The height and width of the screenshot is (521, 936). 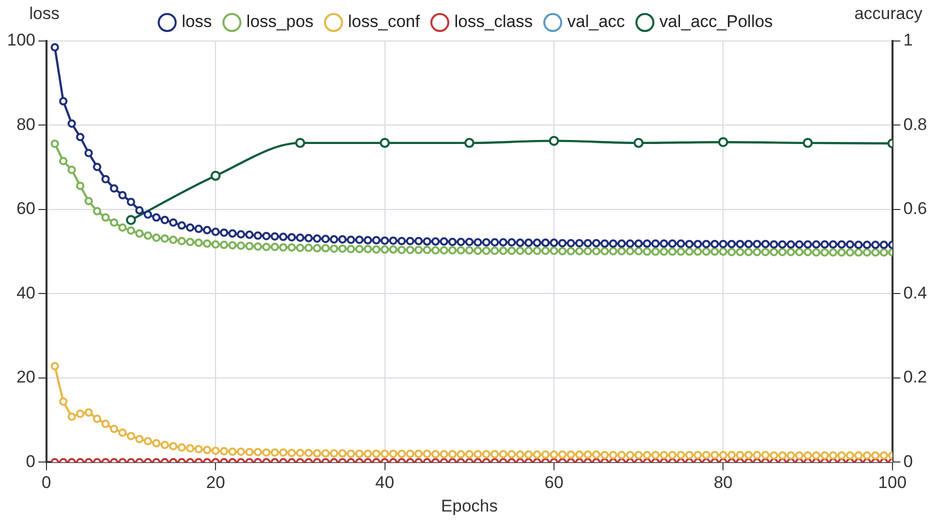 I want to click on x-tick-label: 40, so click(x=384, y=482).